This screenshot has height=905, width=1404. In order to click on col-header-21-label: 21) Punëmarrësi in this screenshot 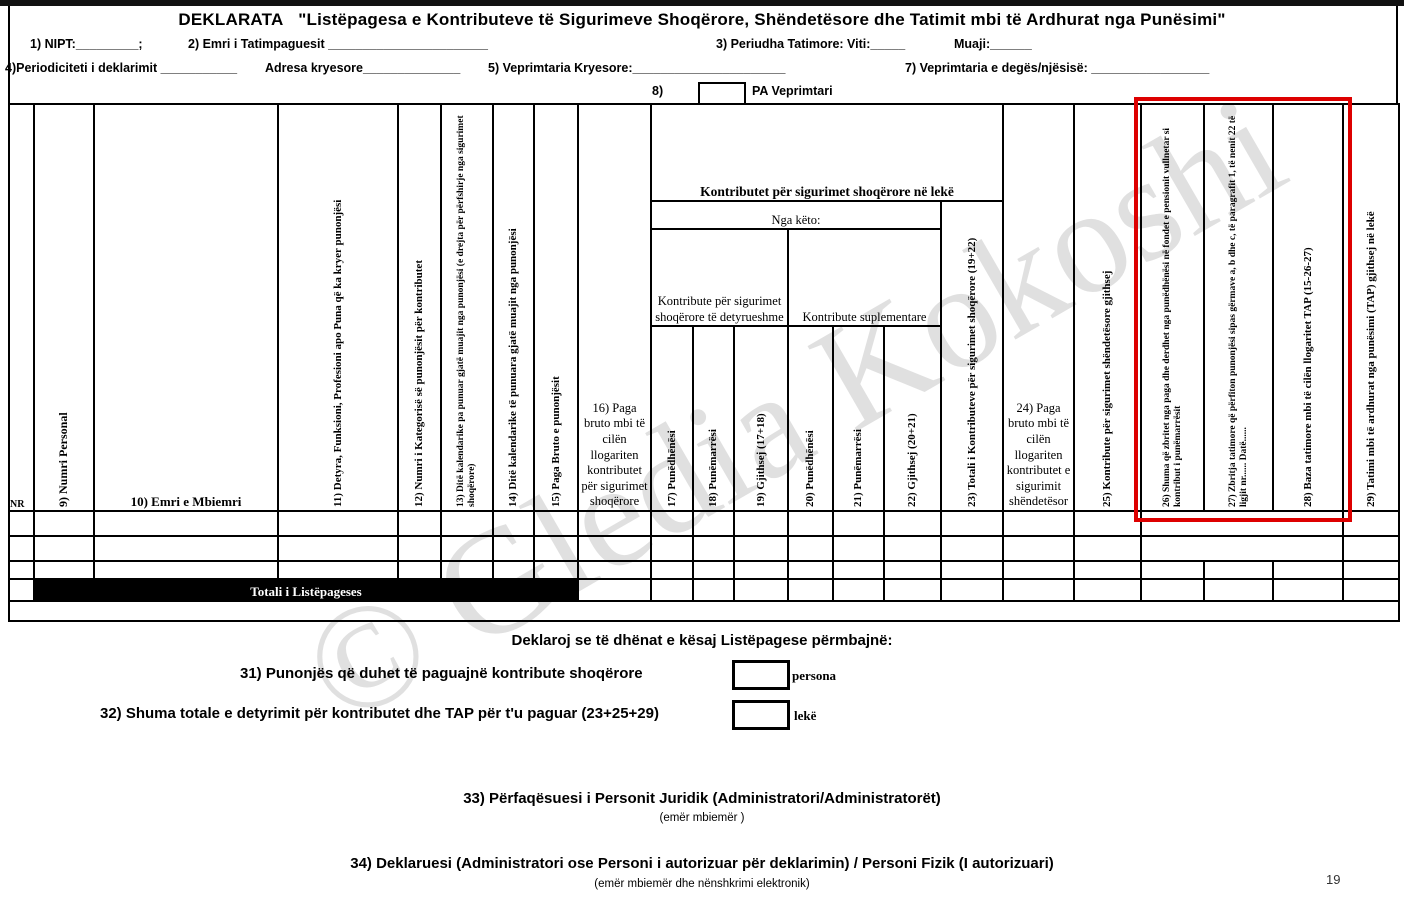, I will do `click(858, 468)`.